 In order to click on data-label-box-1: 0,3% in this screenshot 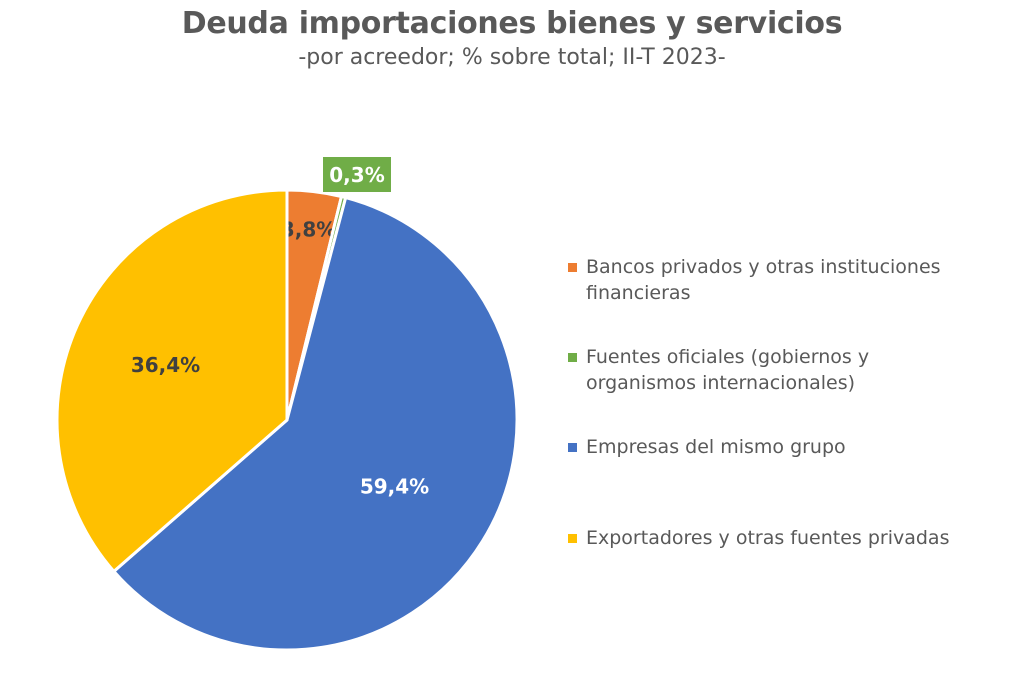, I will do `click(357, 174)`.